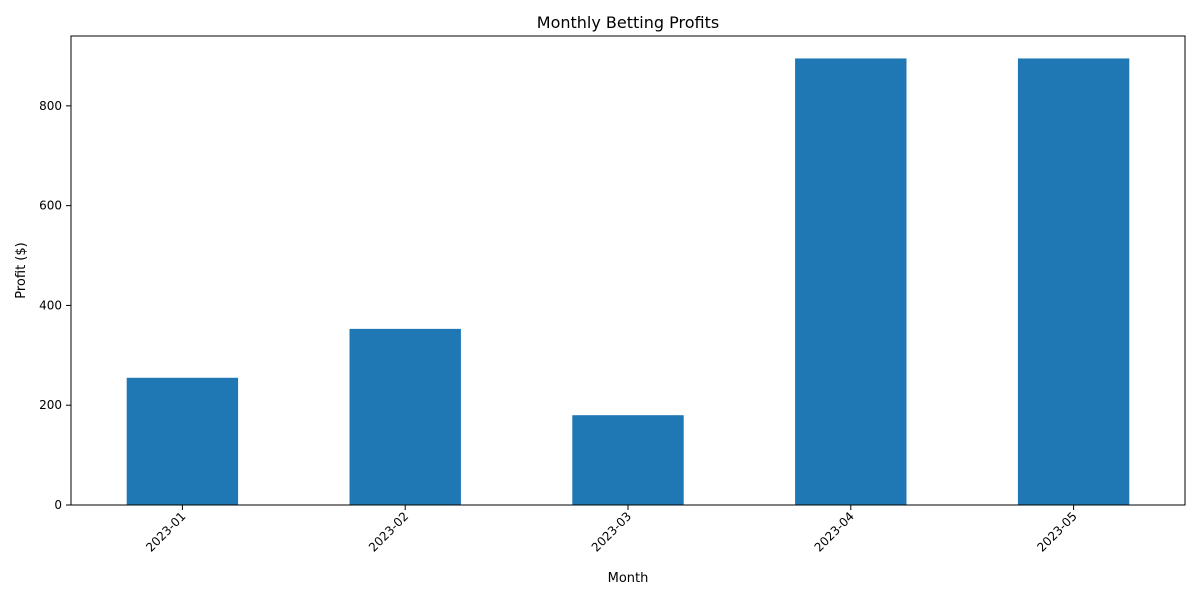  What do you see at coordinates (388, 531) in the screenshot?
I see `x-tick-label: 2023-02` at bounding box center [388, 531].